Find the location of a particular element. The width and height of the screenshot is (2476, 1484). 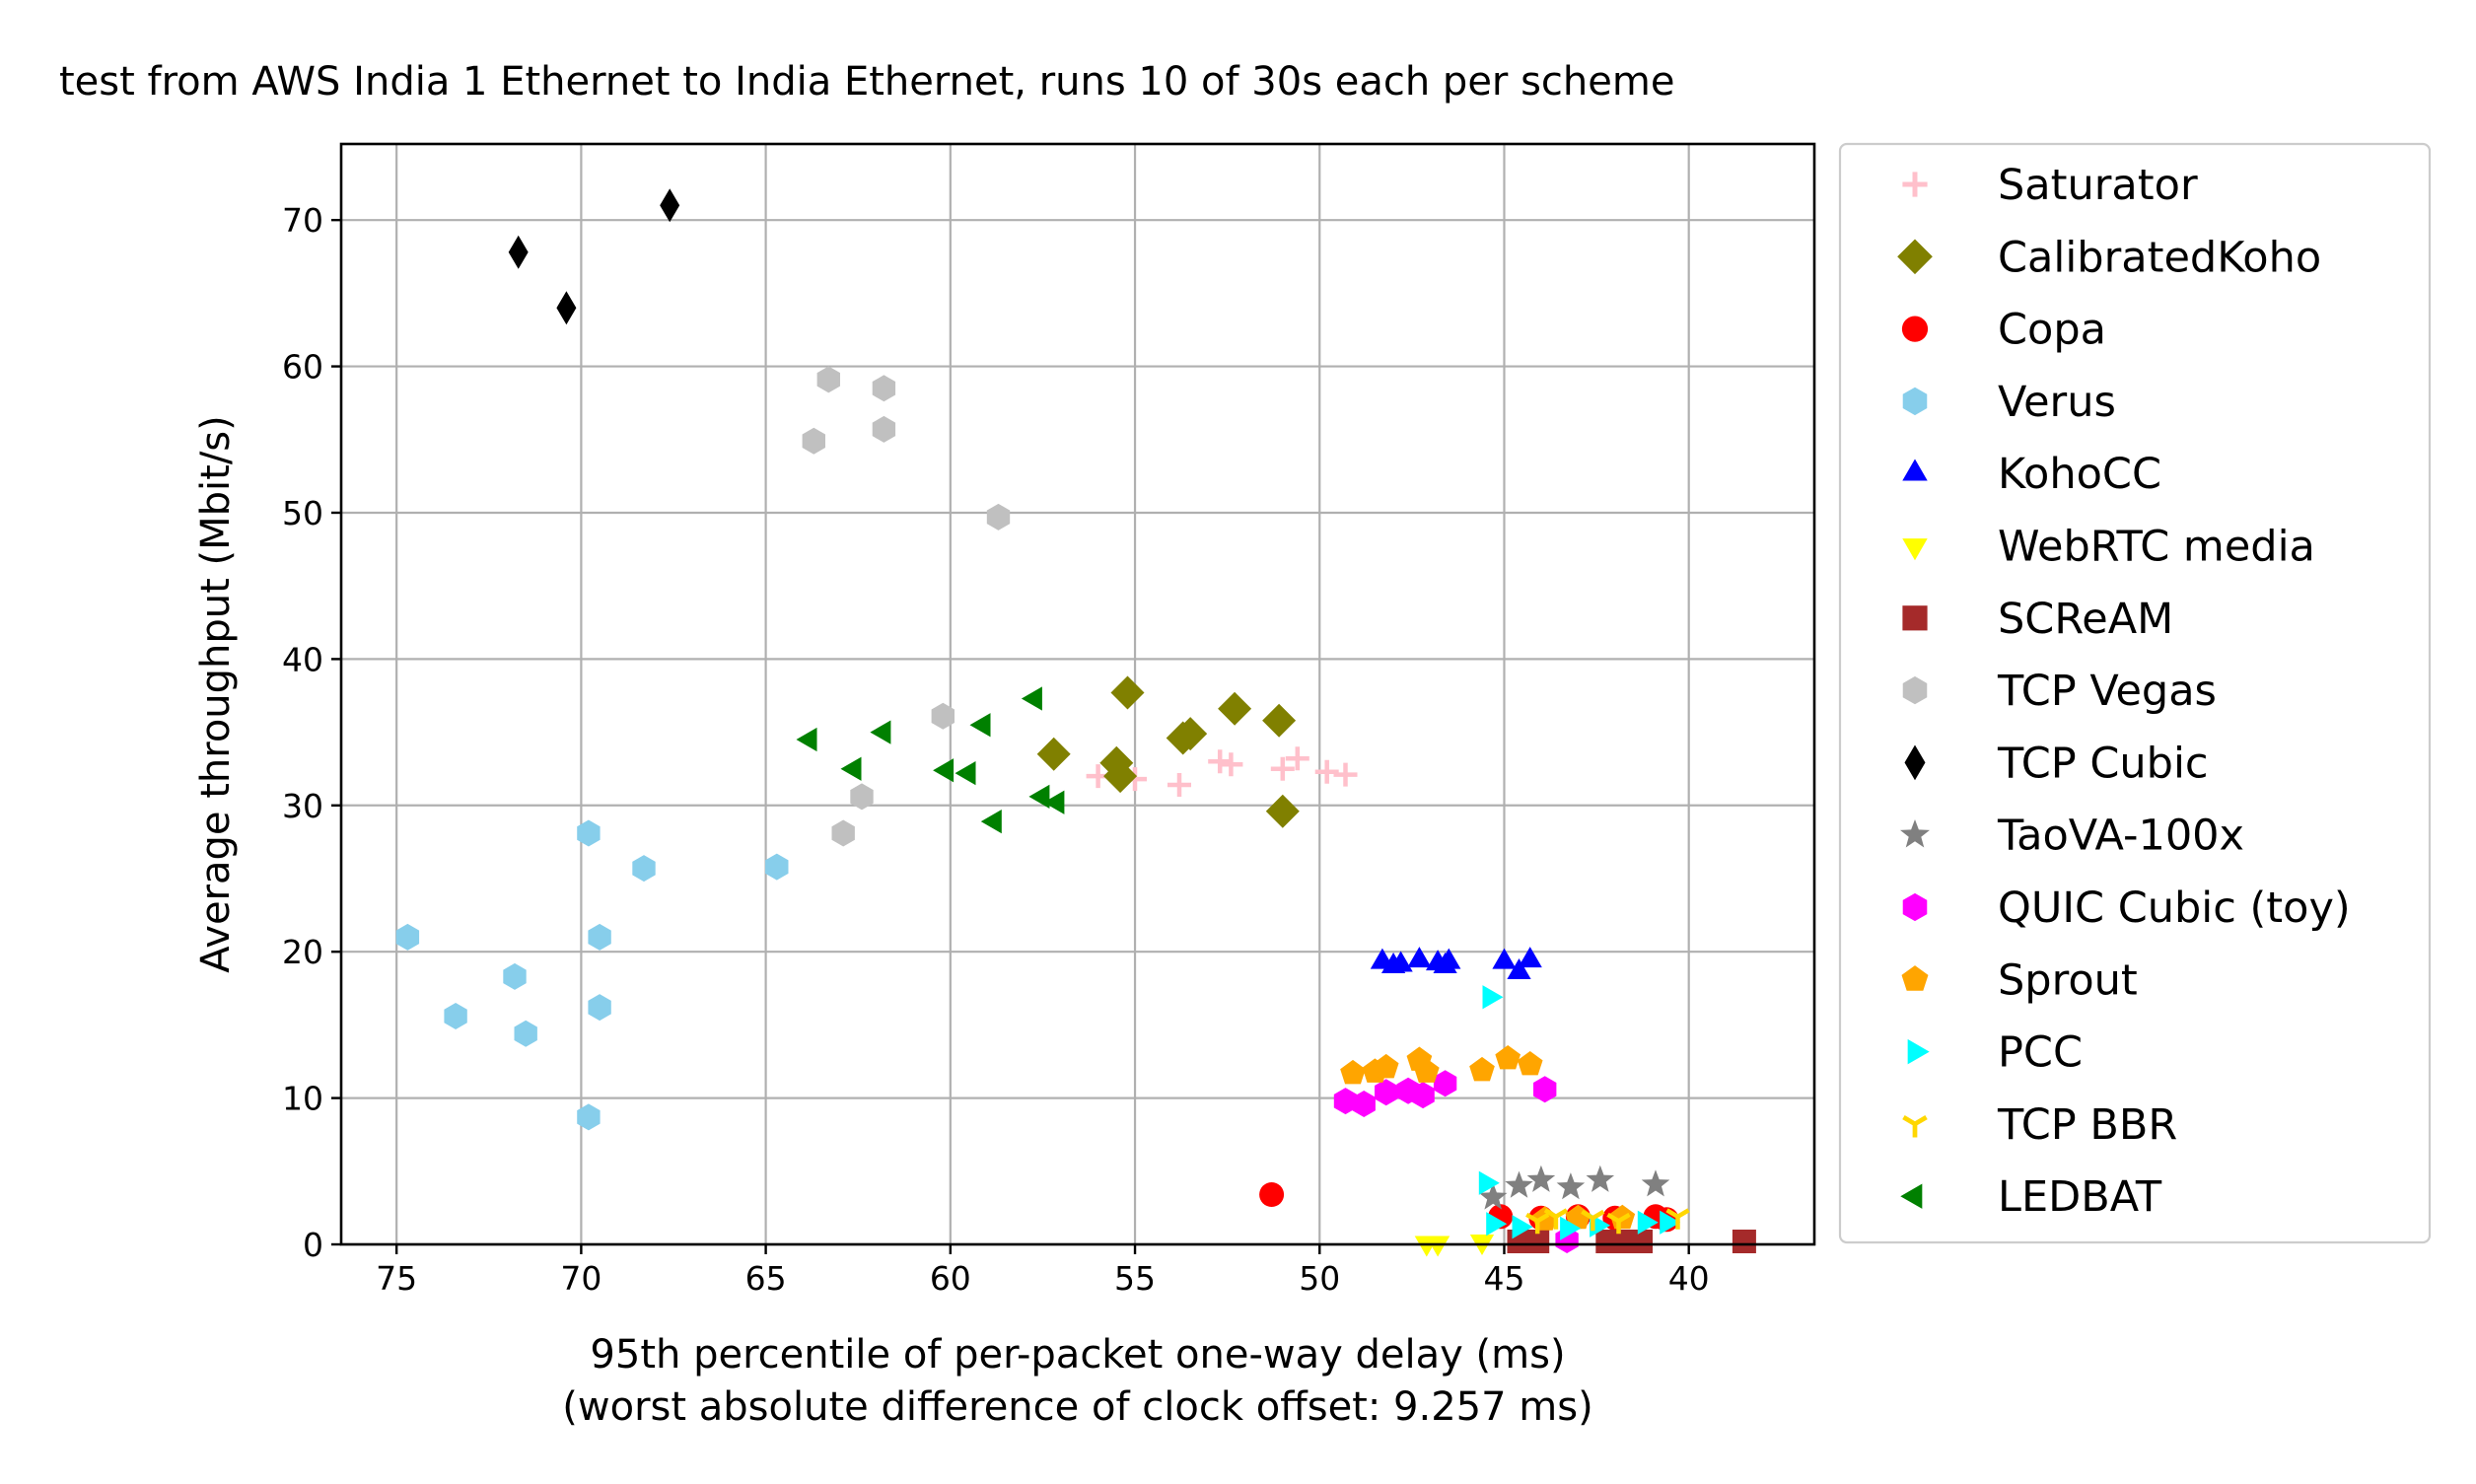

x-tick-label: 55 is located at coordinates (1135, 1278).